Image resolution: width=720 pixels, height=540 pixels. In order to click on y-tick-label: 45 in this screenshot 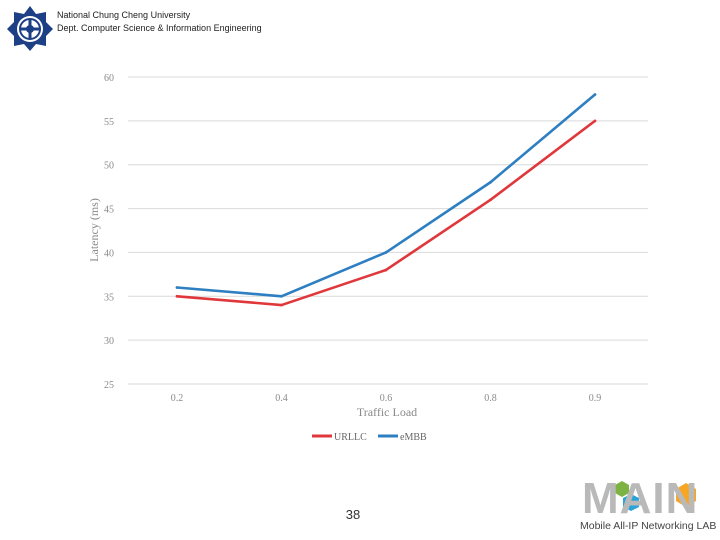, I will do `click(109, 210)`.